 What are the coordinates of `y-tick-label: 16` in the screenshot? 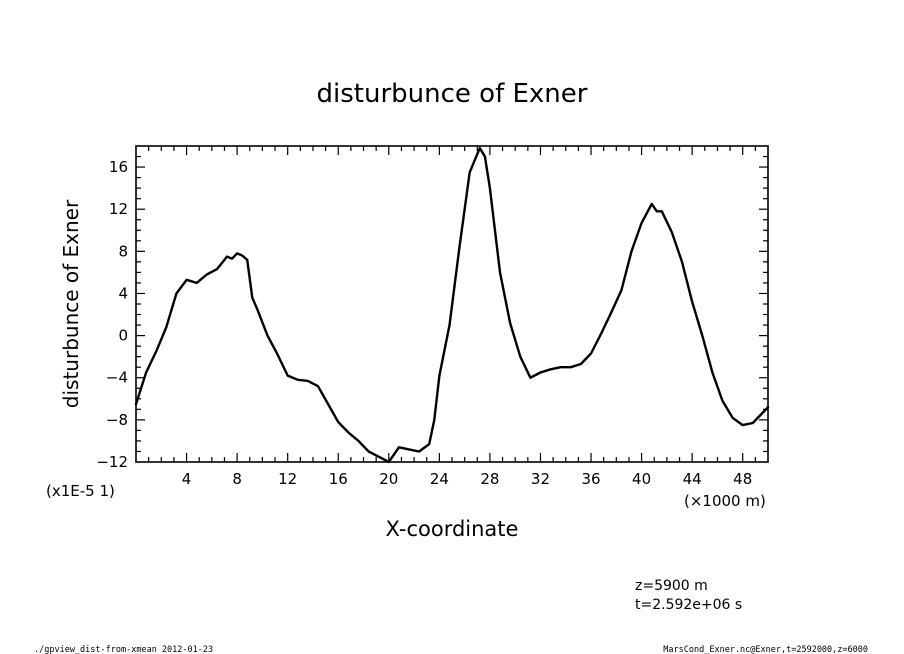 It's located at (118, 167).